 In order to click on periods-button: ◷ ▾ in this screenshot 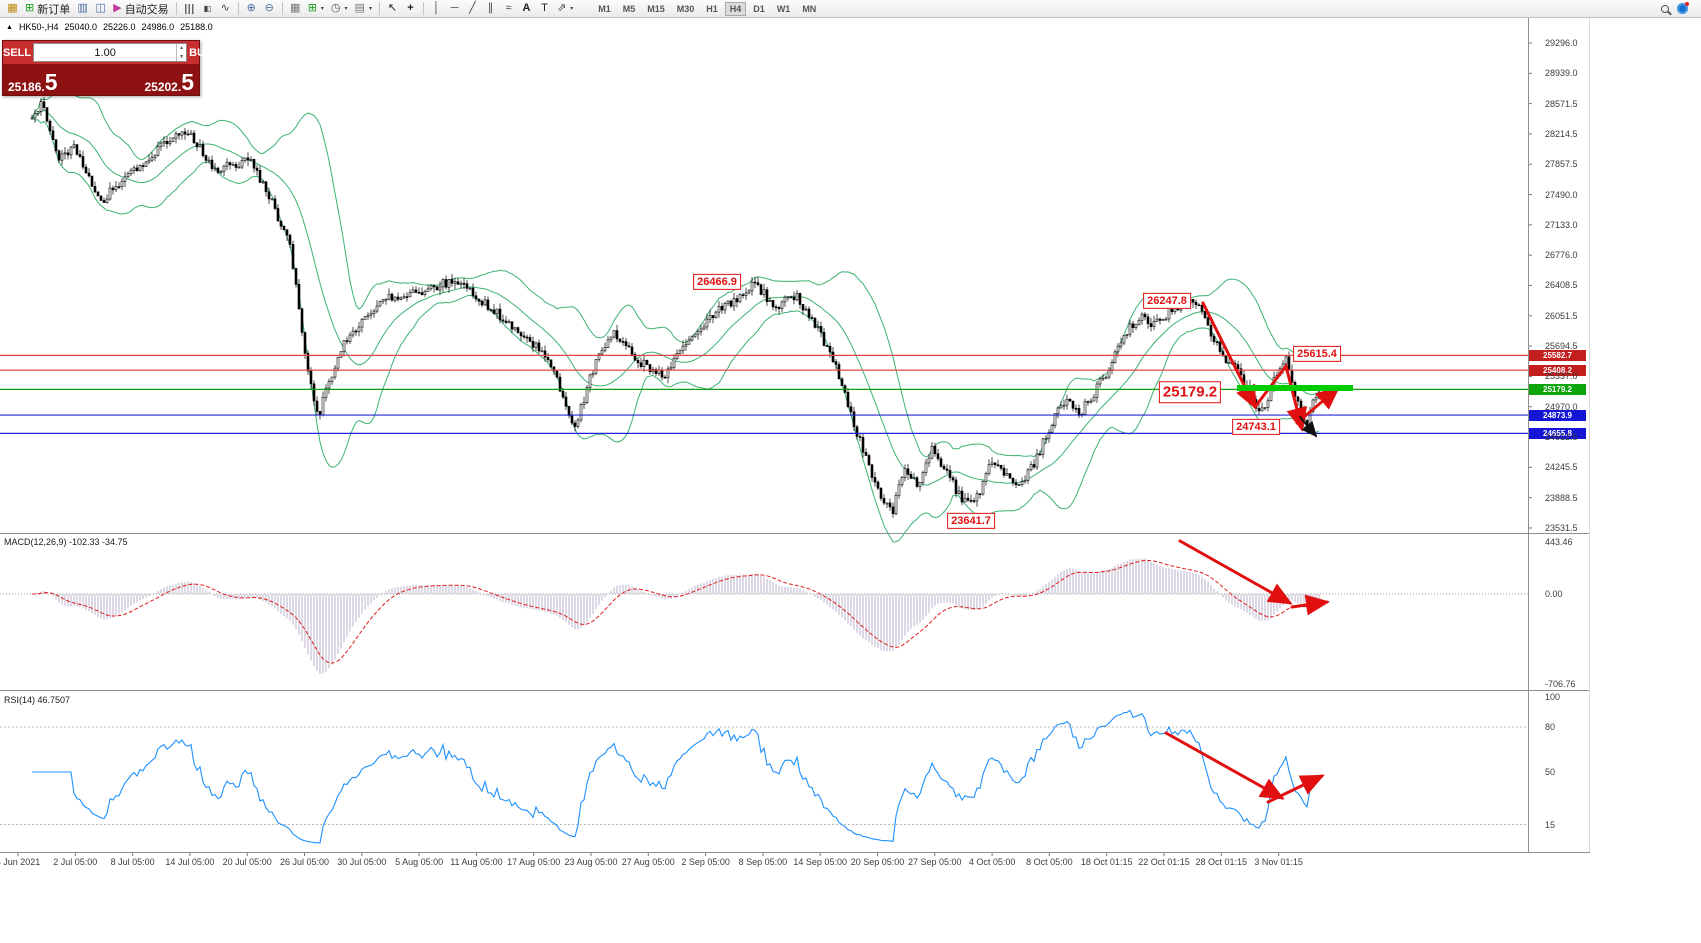, I will do `click(339, 8)`.